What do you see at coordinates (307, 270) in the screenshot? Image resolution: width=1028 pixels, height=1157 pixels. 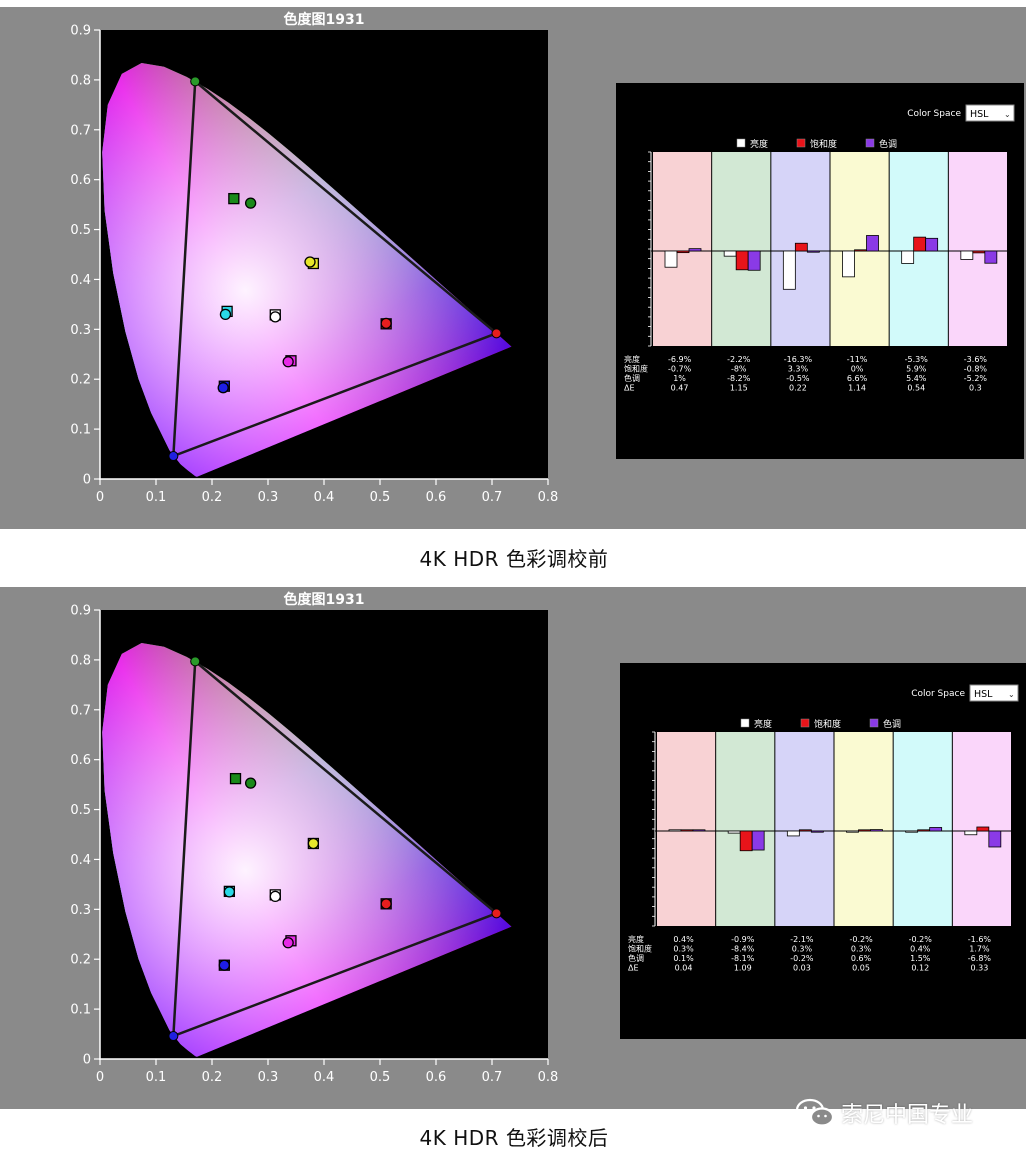 I see `cie-locus-white` at bounding box center [307, 270].